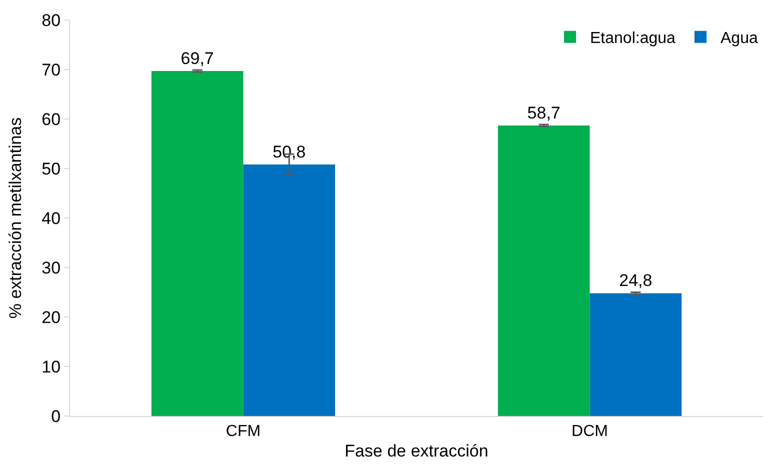 The height and width of the screenshot is (466, 773). What do you see at coordinates (51, 168) in the screenshot?
I see `y-tick-label: 50` at bounding box center [51, 168].